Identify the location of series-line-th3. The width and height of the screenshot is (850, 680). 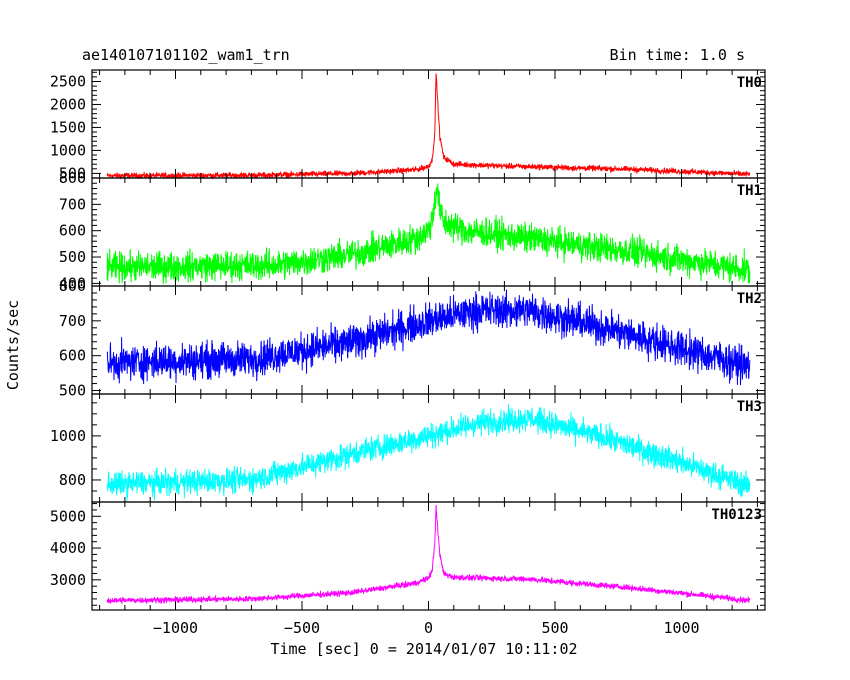
(428, 452).